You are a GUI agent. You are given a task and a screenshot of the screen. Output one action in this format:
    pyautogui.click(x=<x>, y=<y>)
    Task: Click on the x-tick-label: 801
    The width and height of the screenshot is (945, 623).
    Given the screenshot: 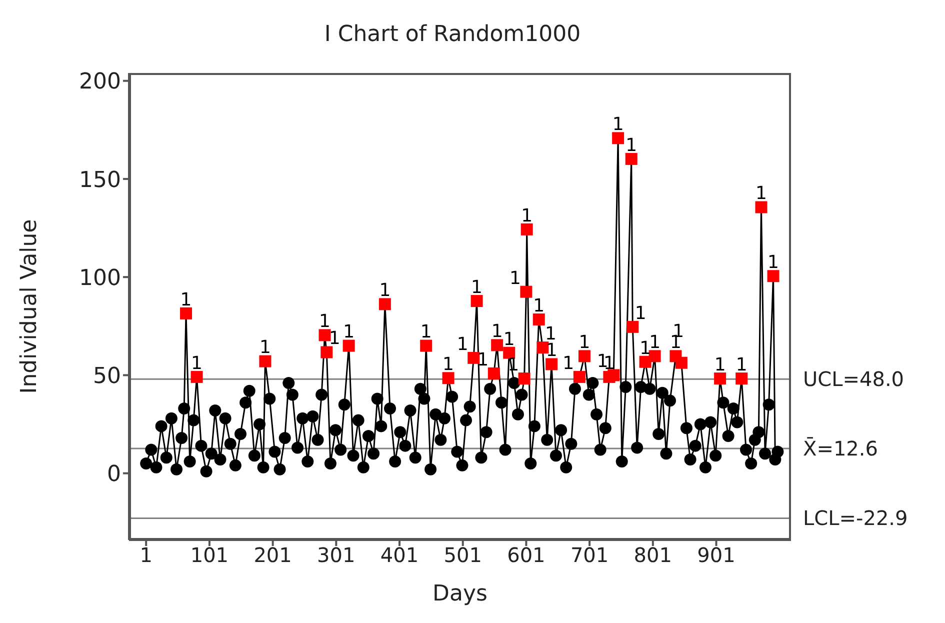 What is the action you would take?
    pyautogui.click(x=653, y=555)
    